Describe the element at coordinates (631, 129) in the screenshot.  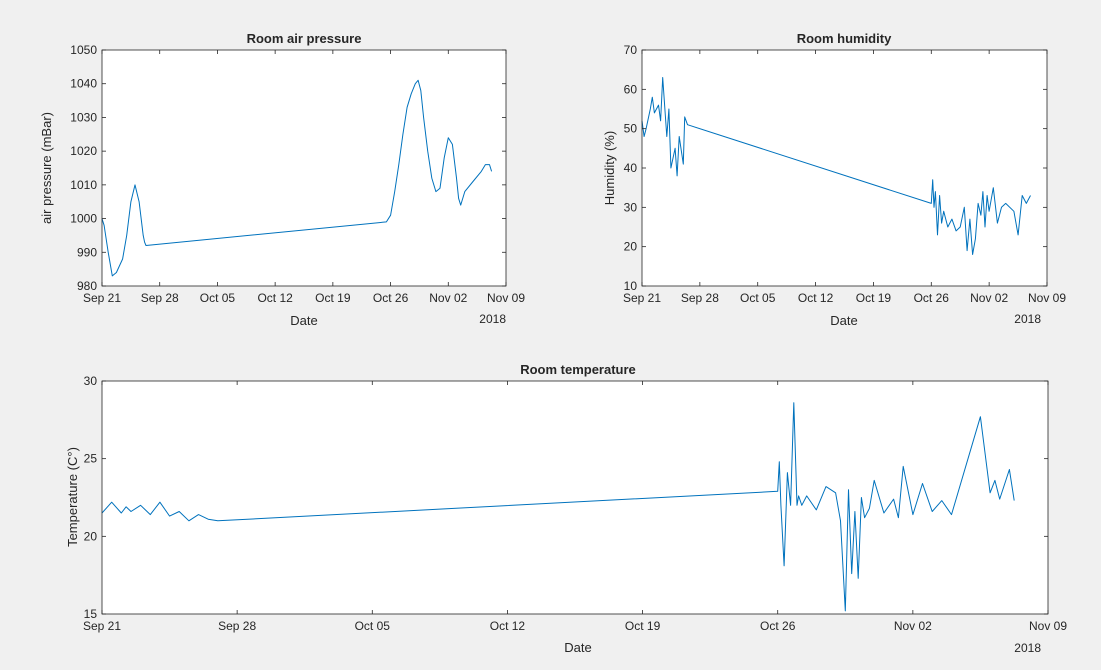
I see `humidity-y-tick-label: 50` at that location.